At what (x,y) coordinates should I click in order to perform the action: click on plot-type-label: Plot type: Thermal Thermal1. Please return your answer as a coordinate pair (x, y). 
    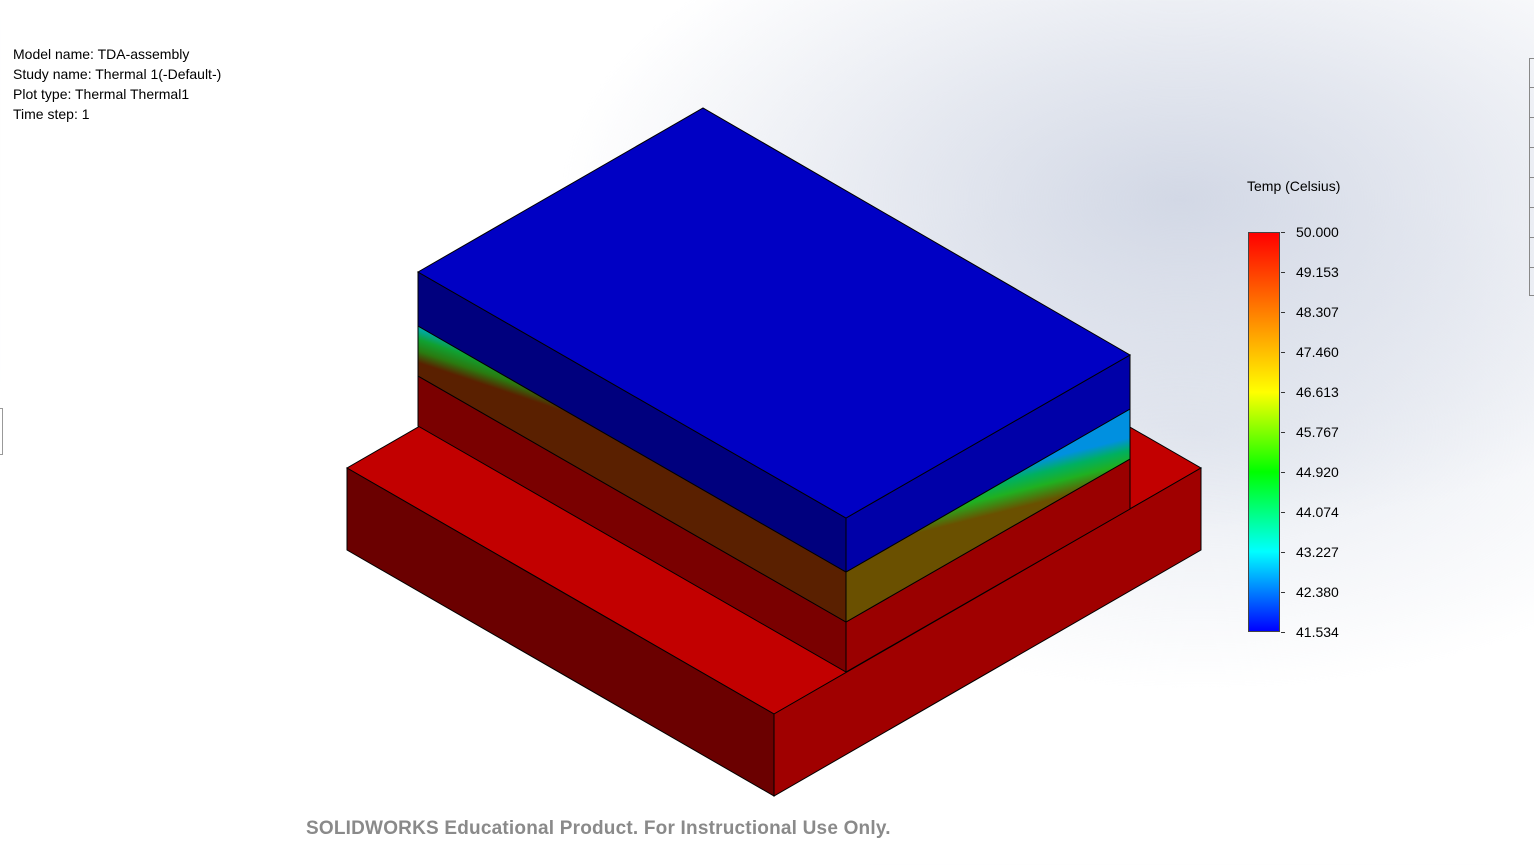
    Looking at the image, I should click on (101, 94).